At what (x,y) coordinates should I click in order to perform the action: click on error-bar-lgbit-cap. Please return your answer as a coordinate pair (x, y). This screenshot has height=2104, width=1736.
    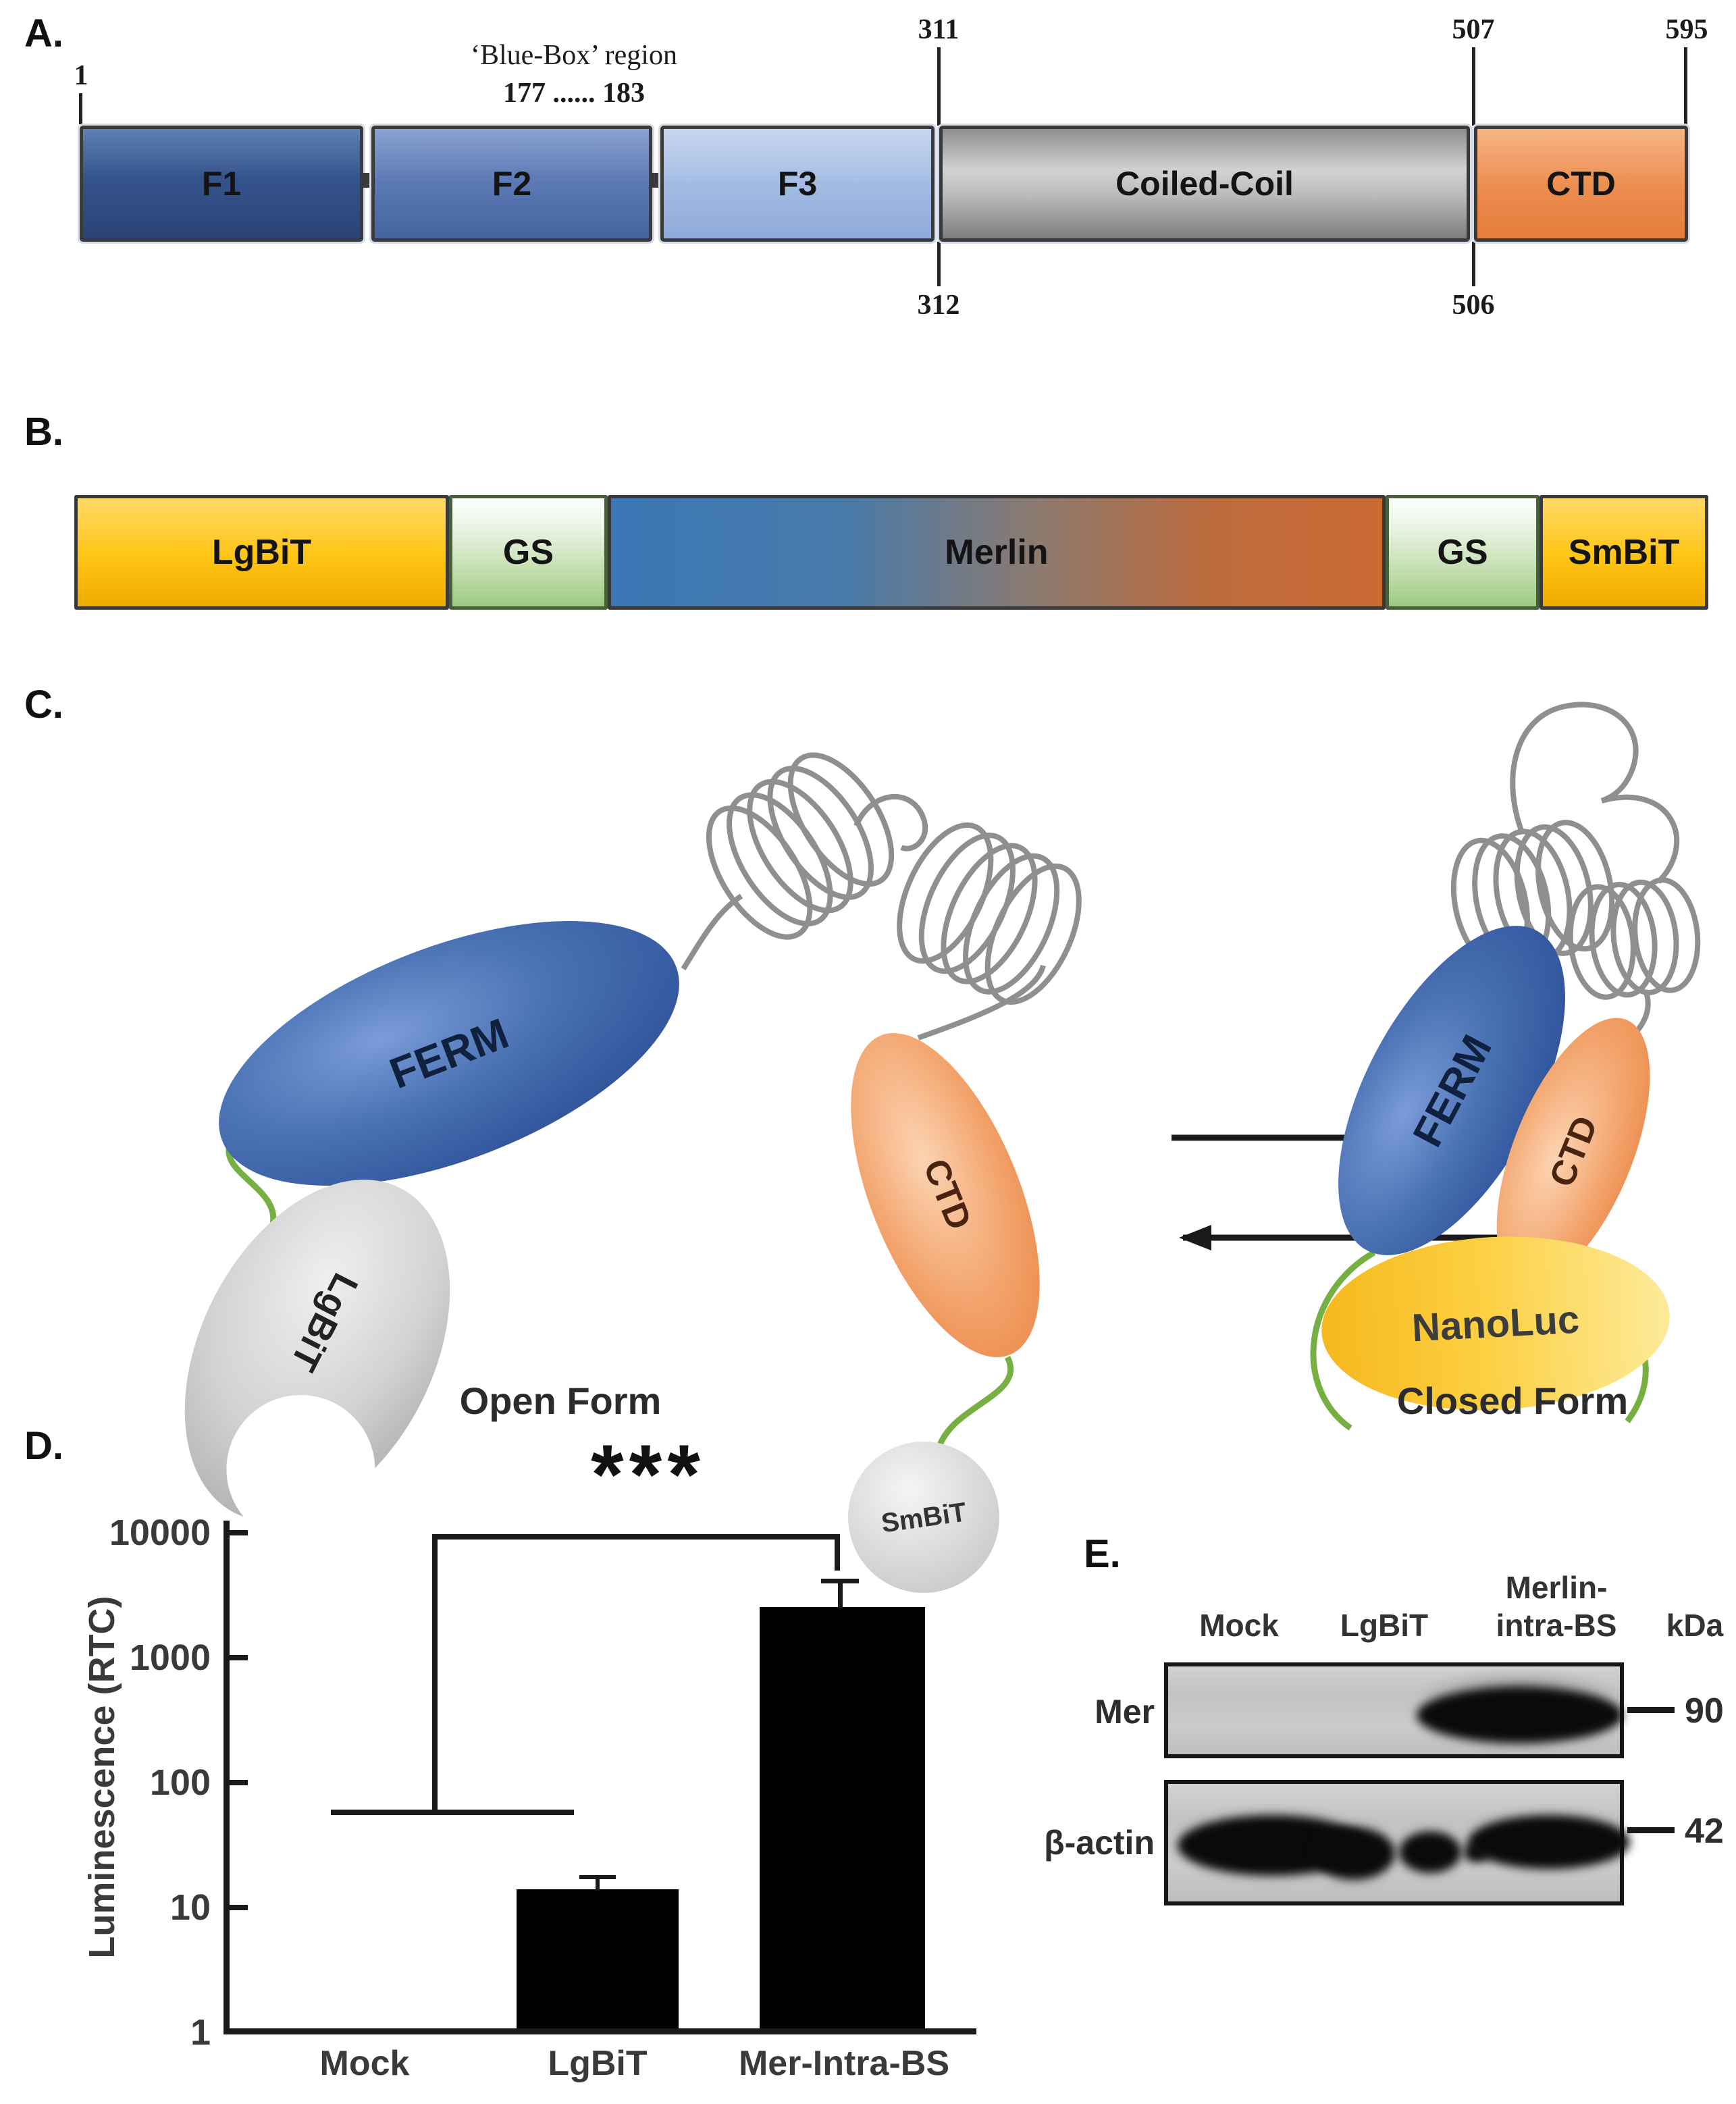
    Looking at the image, I should click on (597, 1877).